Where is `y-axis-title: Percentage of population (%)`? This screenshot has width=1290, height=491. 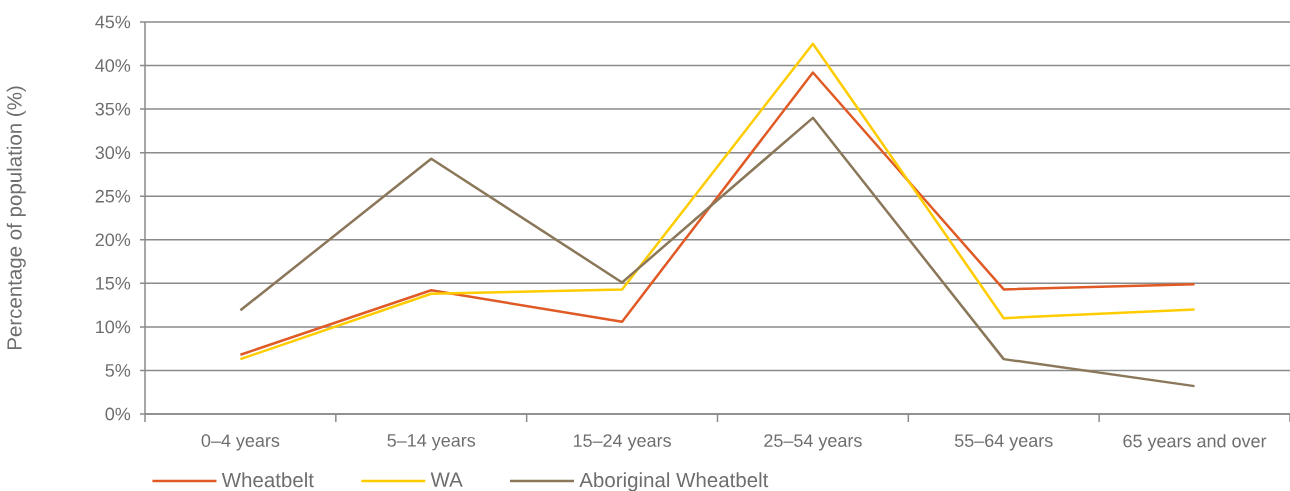 y-axis-title: Percentage of population (%) is located at coordinates (16, 218).